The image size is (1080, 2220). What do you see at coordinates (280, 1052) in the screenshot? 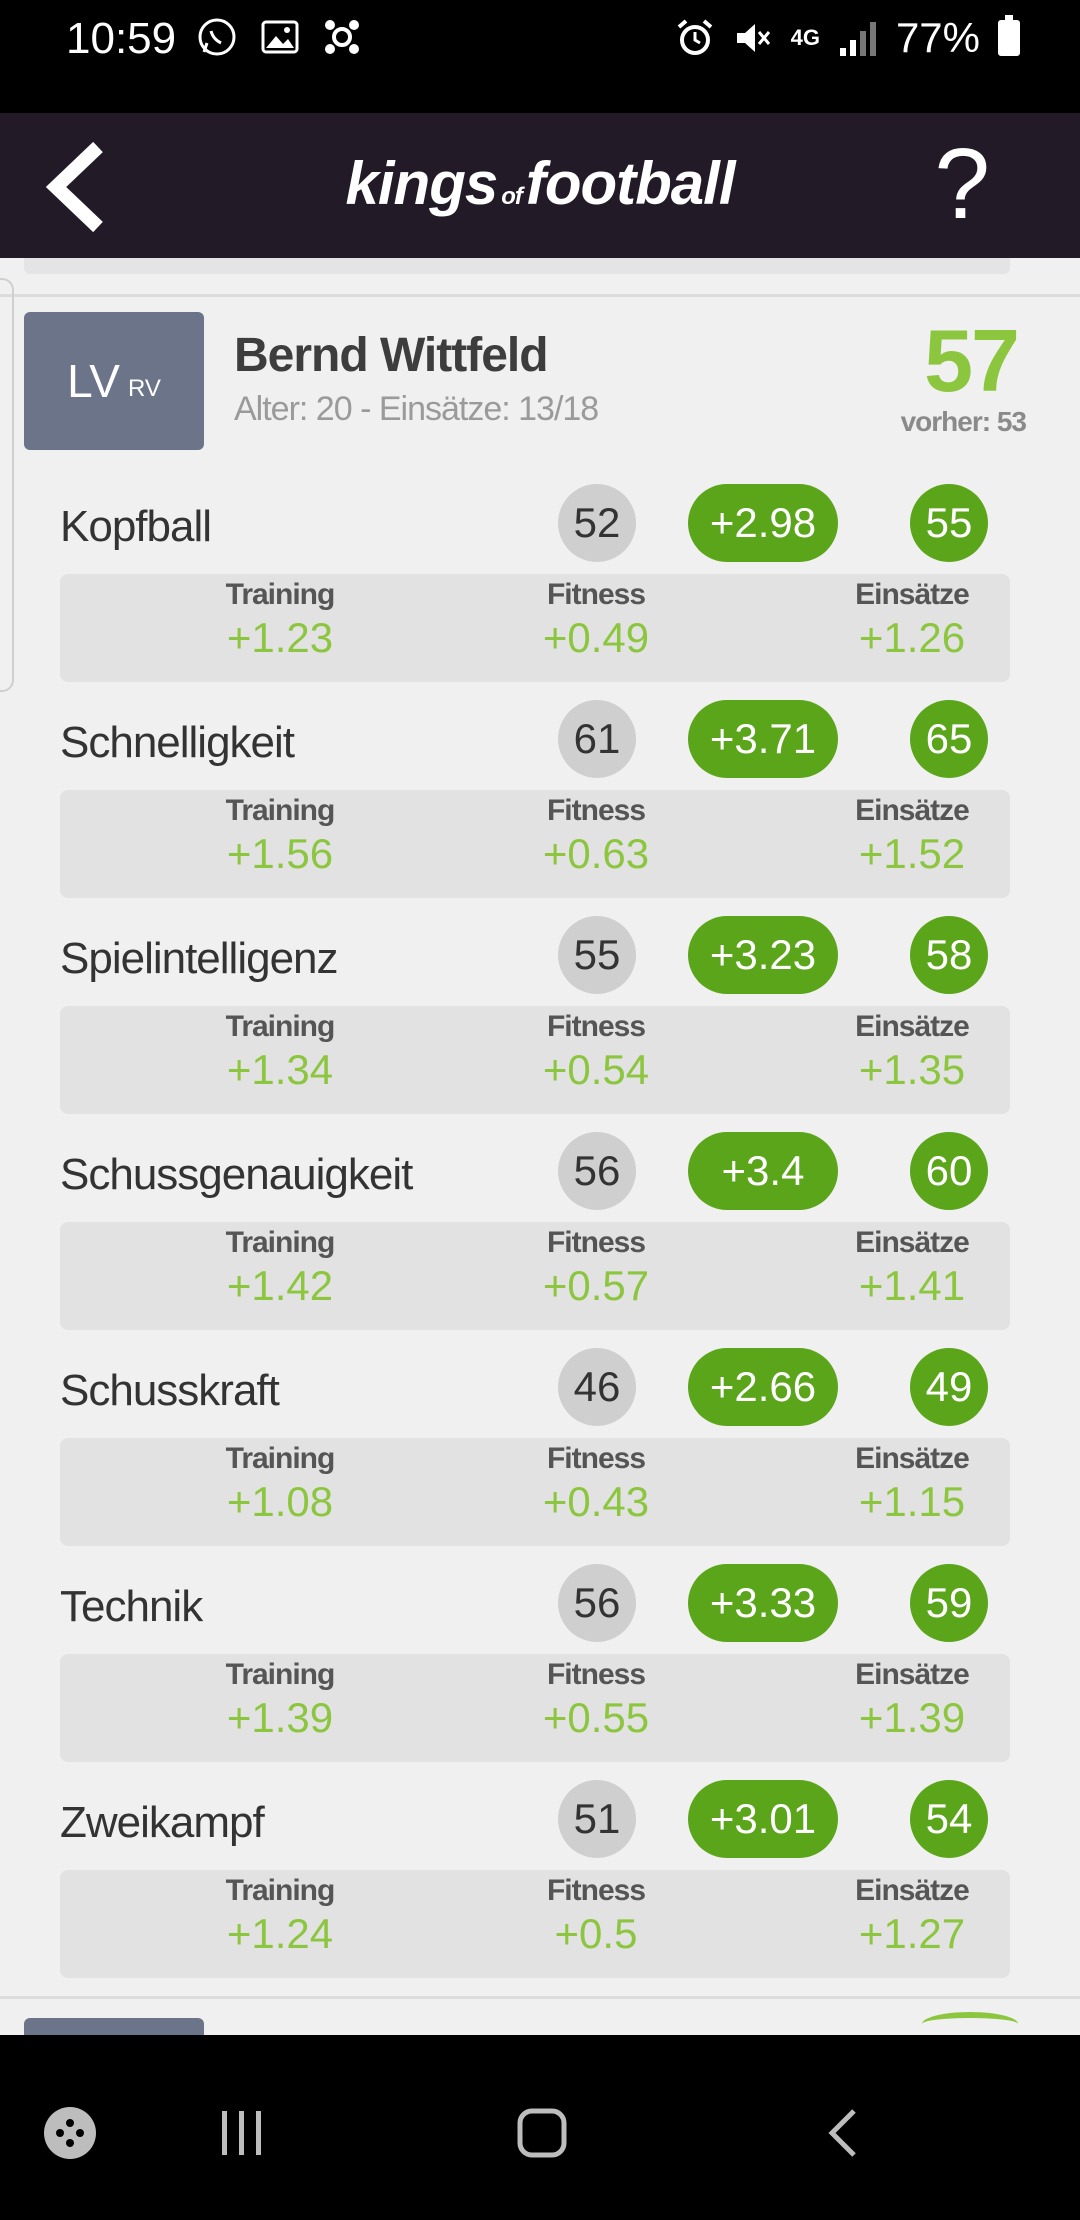
I see `breakdown-training: Training +1.34` at bounding box center [280, 1052].